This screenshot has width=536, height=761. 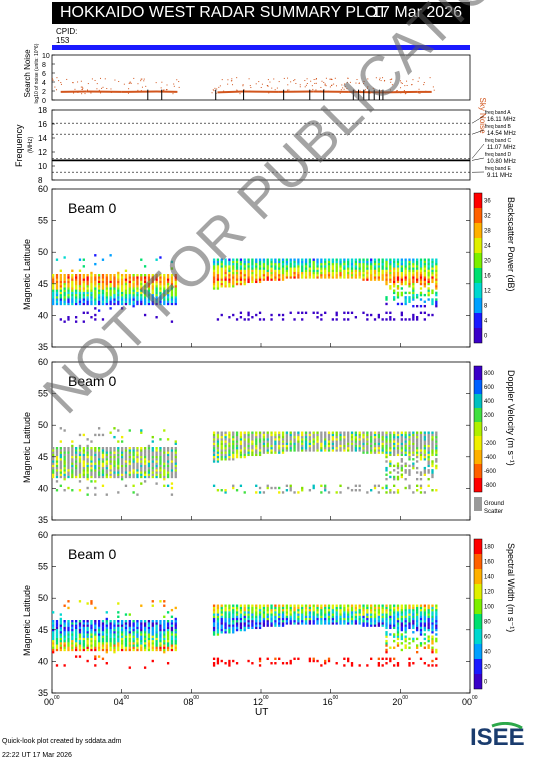 What do you see at coordinates (478, 681) in the screenshot?
I see `colorbar-segment` at bounding box center [478, 681].